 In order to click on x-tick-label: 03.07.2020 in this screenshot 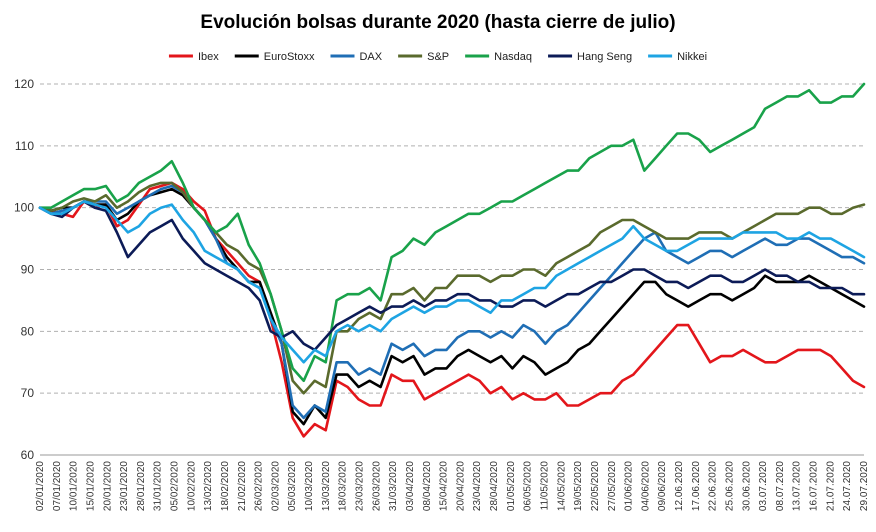, I will do `click(763, 486)`.